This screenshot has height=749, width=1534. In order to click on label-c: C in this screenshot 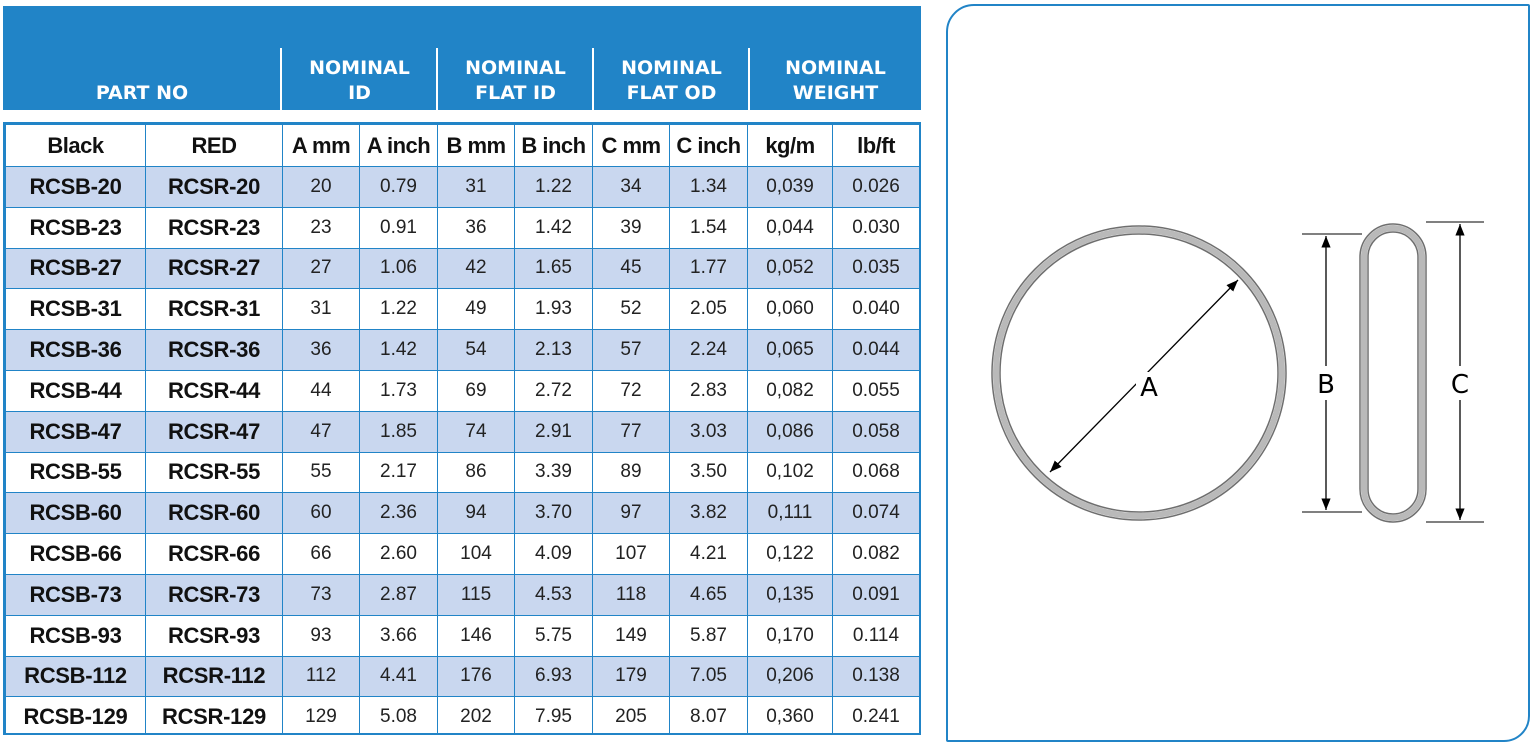, I will do `click(1460, 385)`.